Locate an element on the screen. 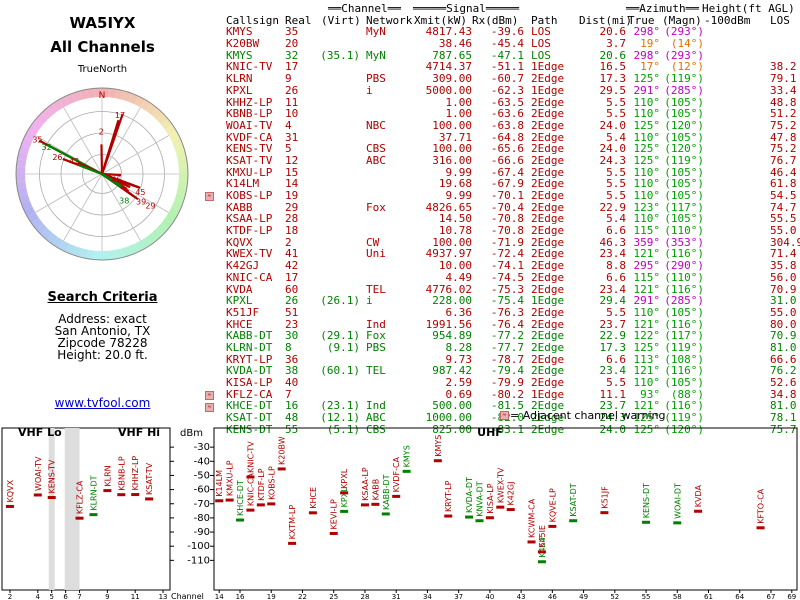 This screenshot has height=600, width=800. cell-xmit: 1991.56 is located at coordinates (448, 324).